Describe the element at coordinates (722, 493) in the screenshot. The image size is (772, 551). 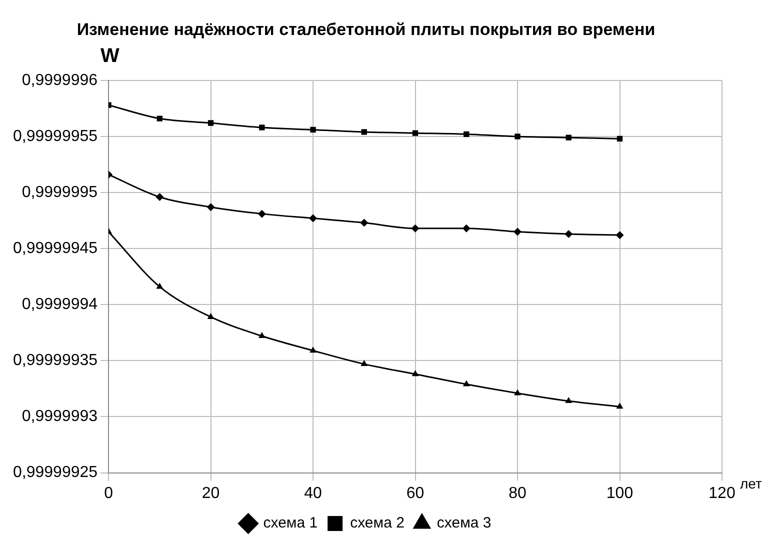
I see `x-tick-label: 120` at that location.